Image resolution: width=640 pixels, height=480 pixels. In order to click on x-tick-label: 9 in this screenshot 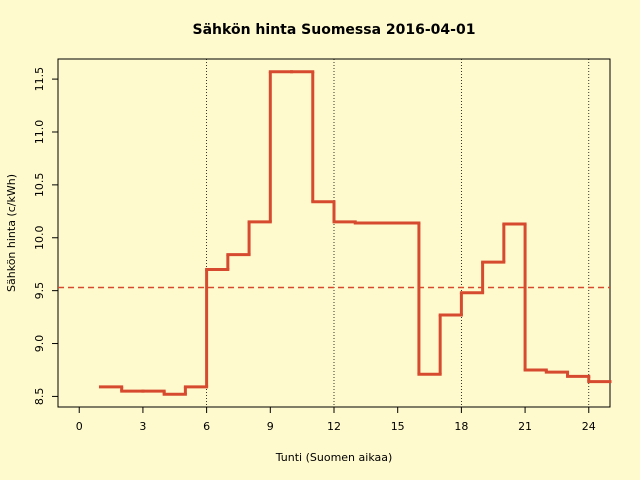, I will do `click(270, 426)`.